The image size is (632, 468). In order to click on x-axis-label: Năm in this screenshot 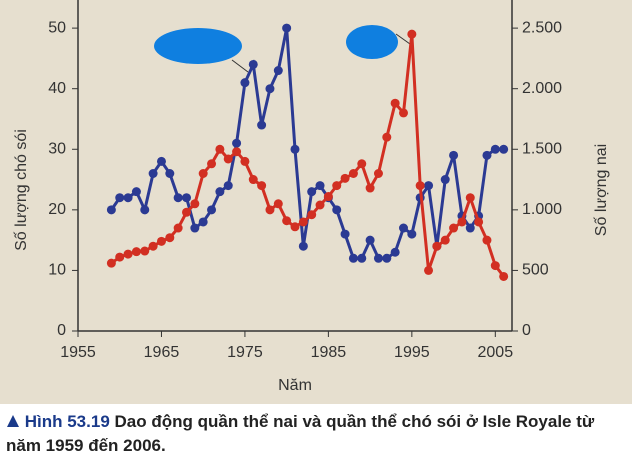, I will do `click(295, 385)`.